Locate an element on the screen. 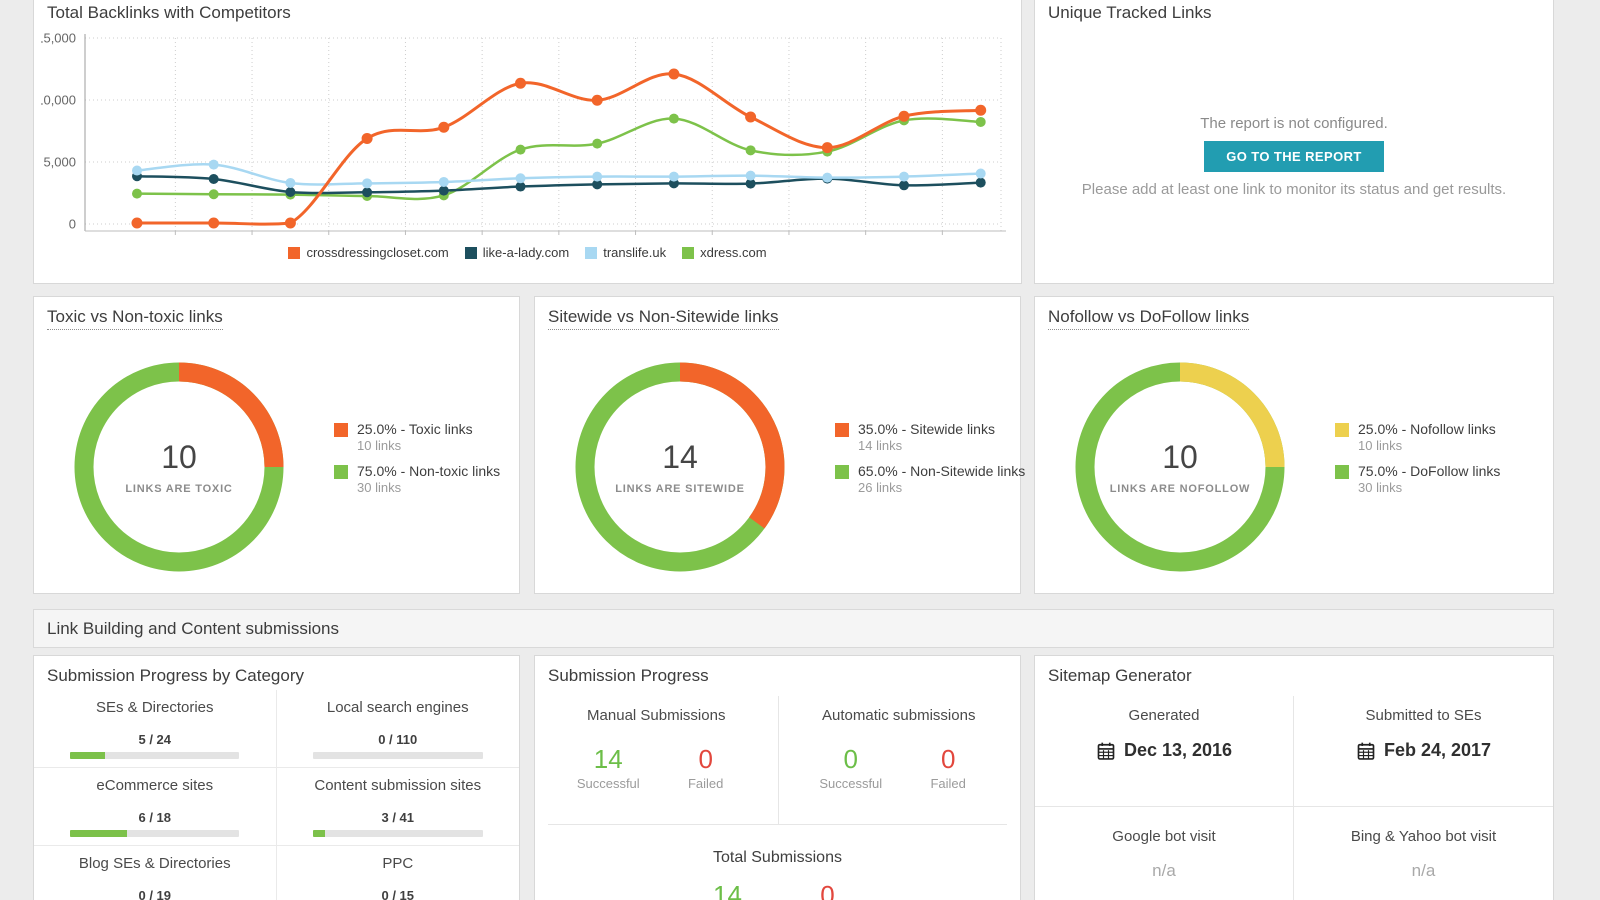 The height and width of the screenshot is (900, 1600). y-axis-tick-label: 5,000 is located at coordinates (59, 162).